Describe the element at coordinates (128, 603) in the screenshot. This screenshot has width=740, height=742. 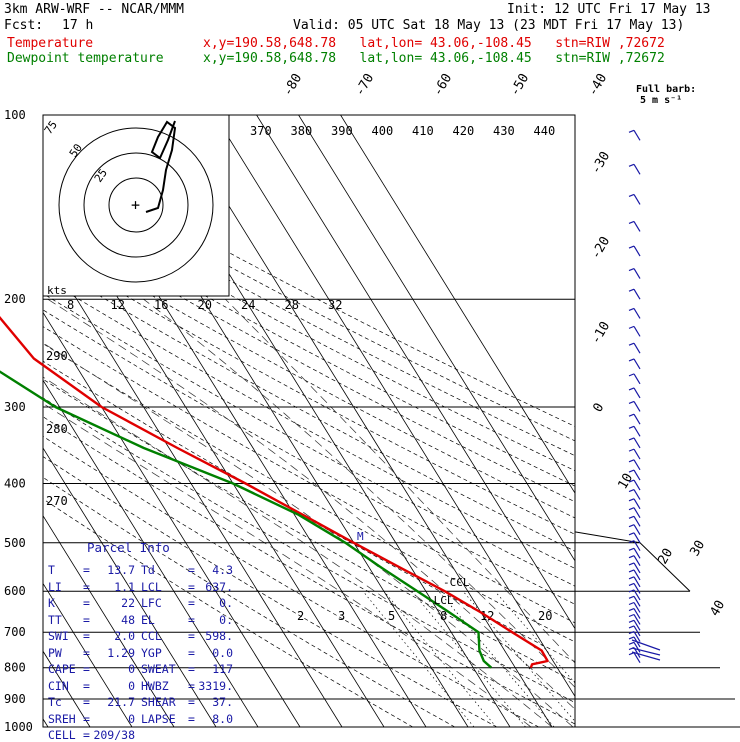
I see `parcel-info-cell: 22` at that location.